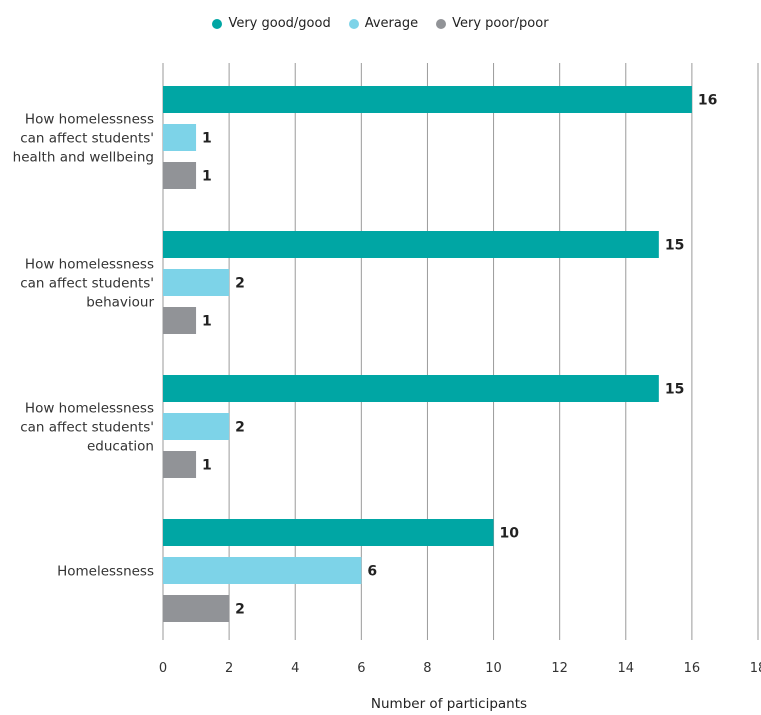  Describe the element at coordinates (755, 668) in the screenshot. I see `x-tick-label: 18` at that location.